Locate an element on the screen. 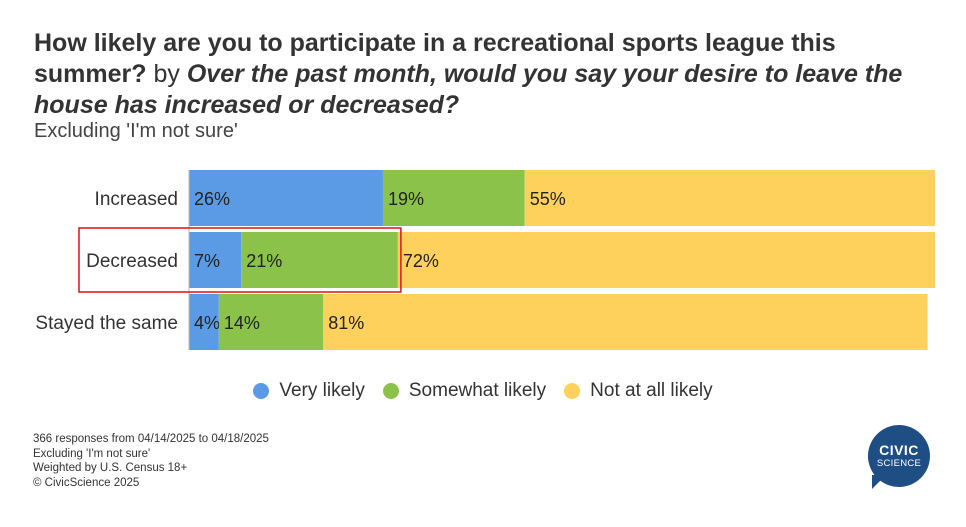 The image size is (966, 527). data-label-increased-not-at-all-likely: 55% is located at coordinates (548, 199).